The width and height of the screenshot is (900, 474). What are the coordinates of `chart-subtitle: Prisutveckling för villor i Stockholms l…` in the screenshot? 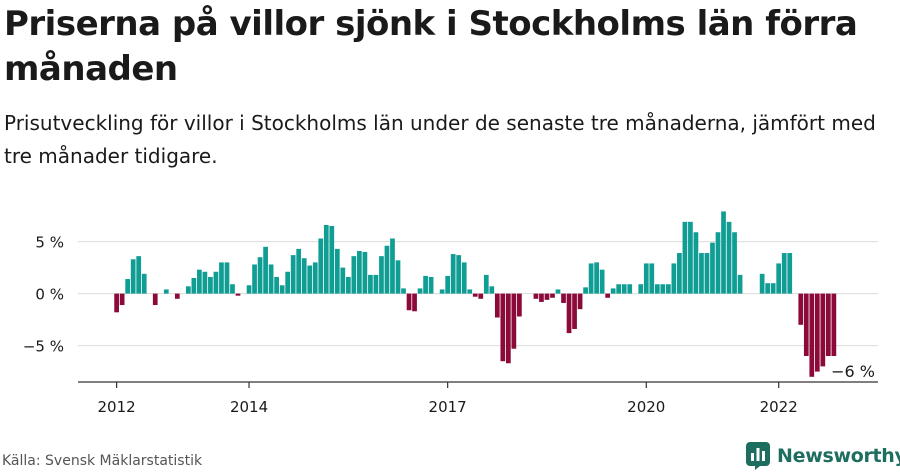 It's located at (440, 139).